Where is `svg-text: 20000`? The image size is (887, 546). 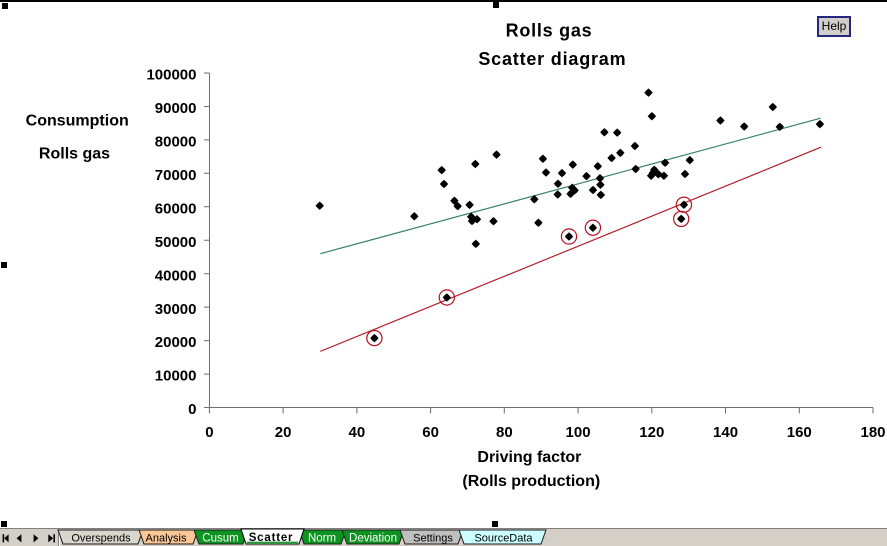
svg-text: 20000 is located at coordinates (176, 342).